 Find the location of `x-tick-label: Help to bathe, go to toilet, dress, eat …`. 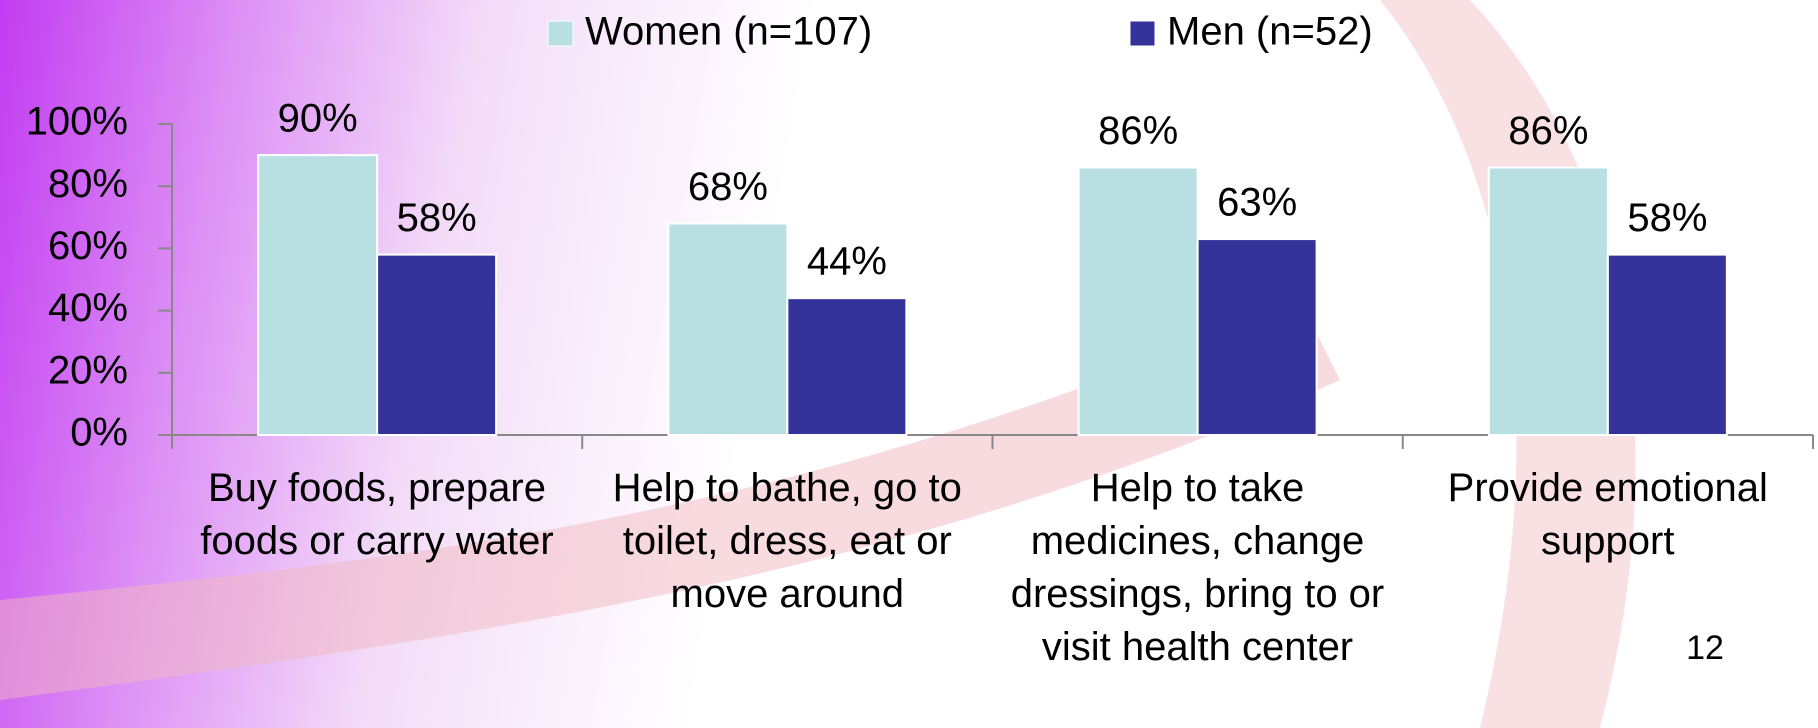

x-tick-label: Help to bathe, go to toilet, dress, eat … is located at coordinates (787, 541).